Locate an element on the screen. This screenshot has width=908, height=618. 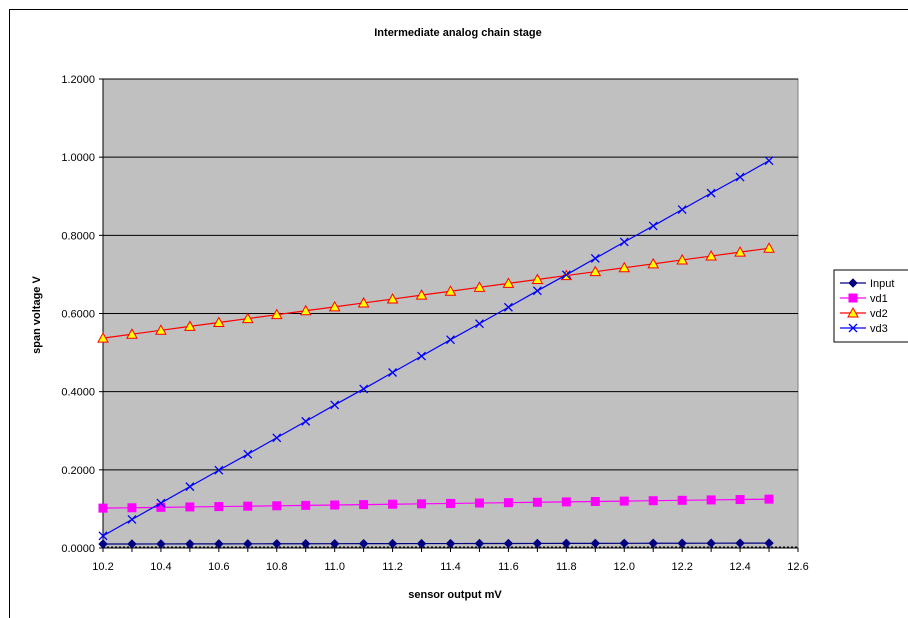
x-axis-title: sensor output mV is located at coordinates (455, 595).